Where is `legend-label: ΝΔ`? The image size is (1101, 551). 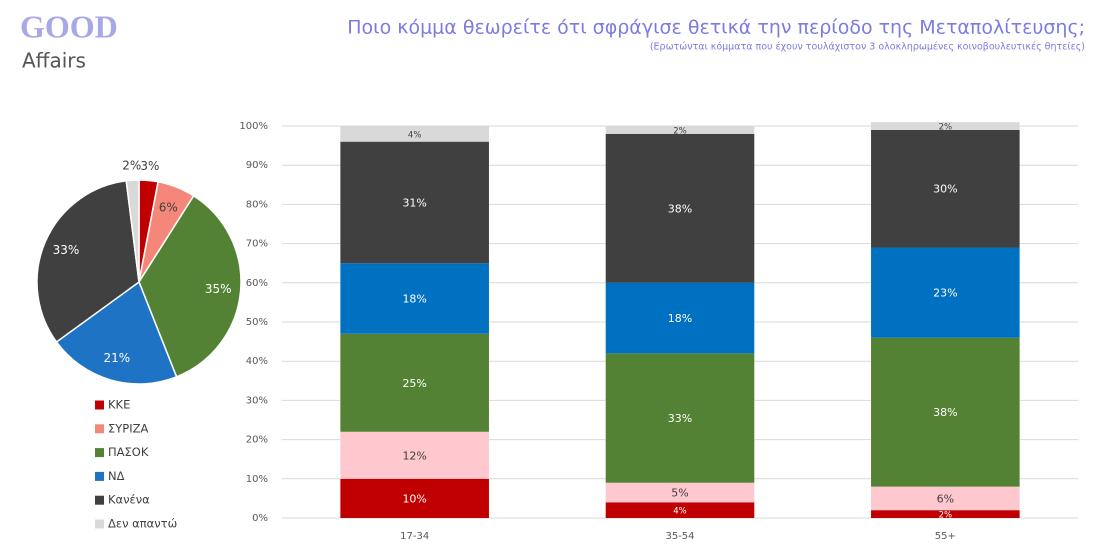
legend-label: ΝΔ is located at coordinates (116, 476).